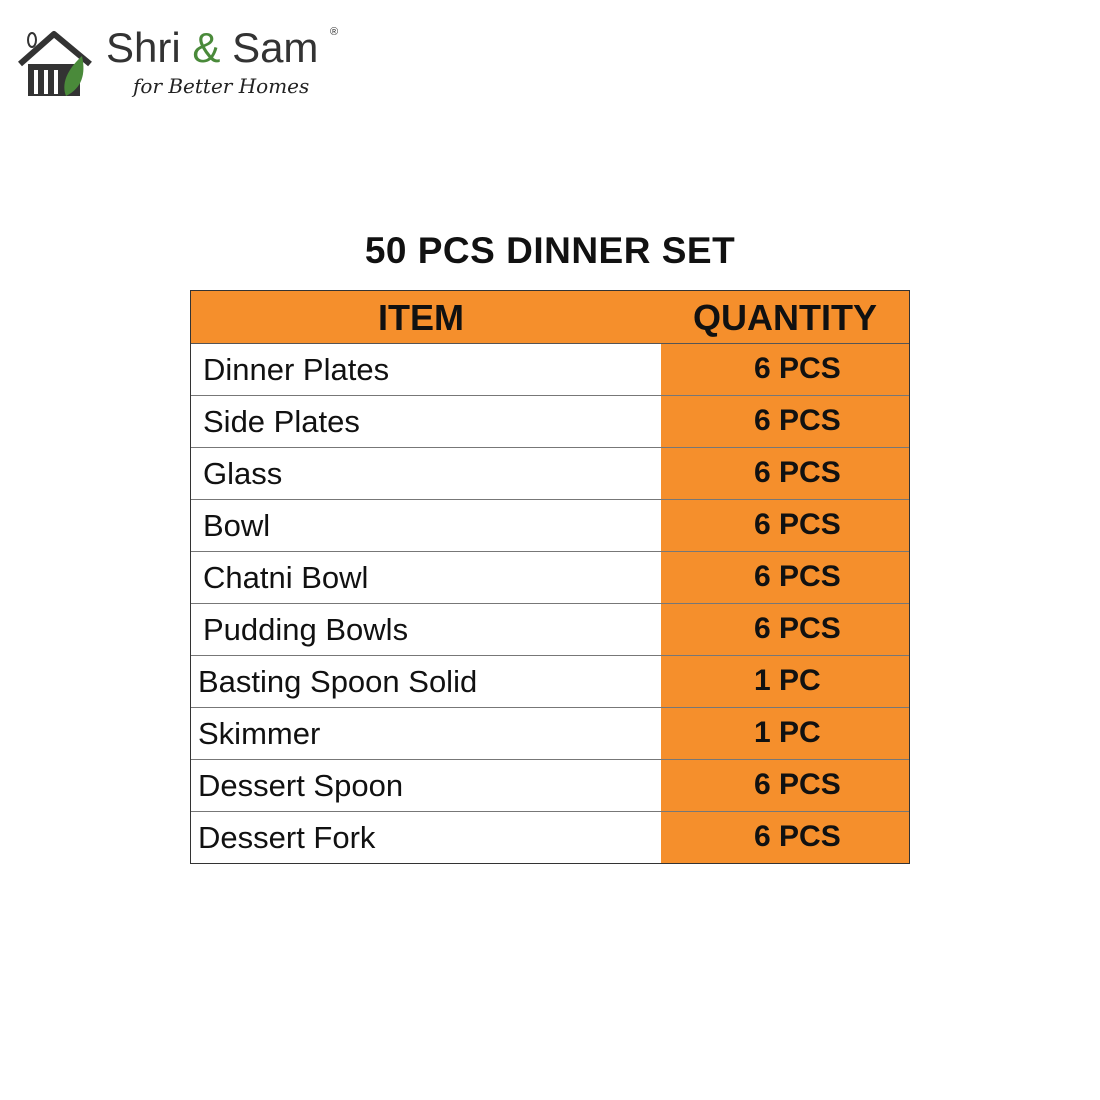  What do you see at coordinates (143, 47) in the screenshot?
I see `brand-name-part1: Shri` at bounding box center [143, 47].